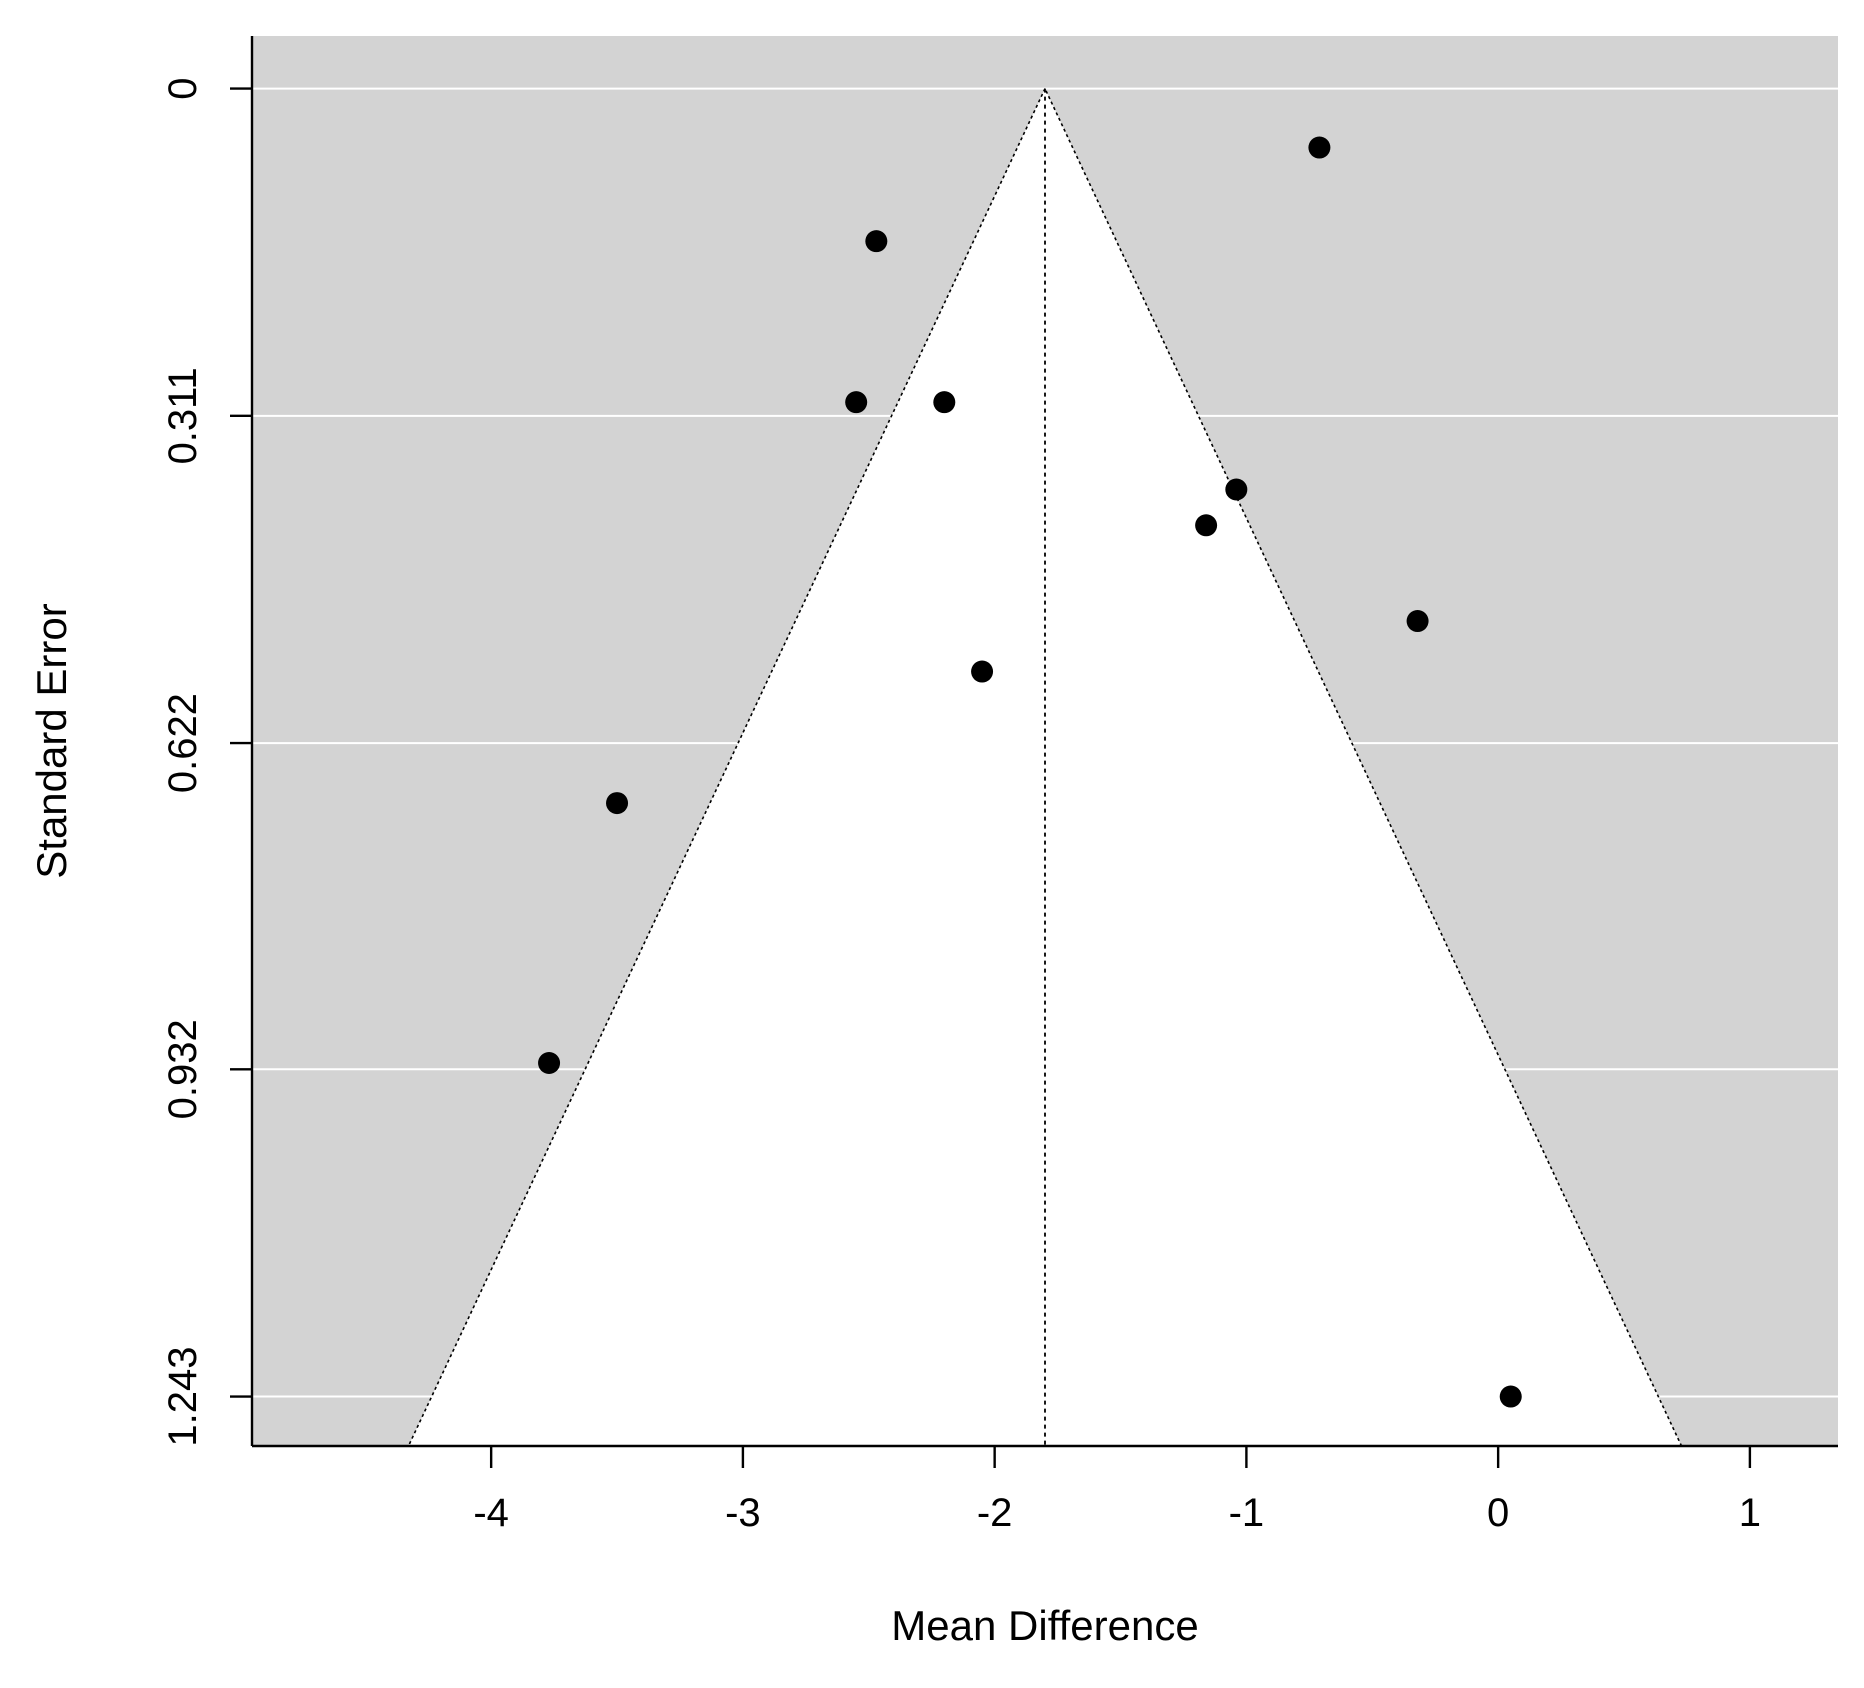  What do you see at coordinates (1247, 1513) in the screenshot?
I see `x-tick-label-3: -1` at bounding box center [1247, 1513].